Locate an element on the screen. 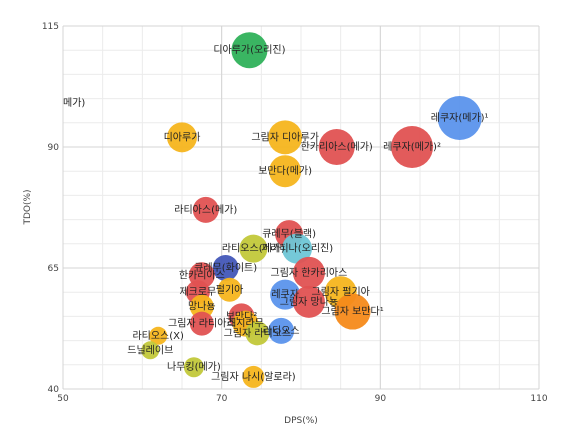  bubble-label: 라티오스 is located at coordinates (281, 331).